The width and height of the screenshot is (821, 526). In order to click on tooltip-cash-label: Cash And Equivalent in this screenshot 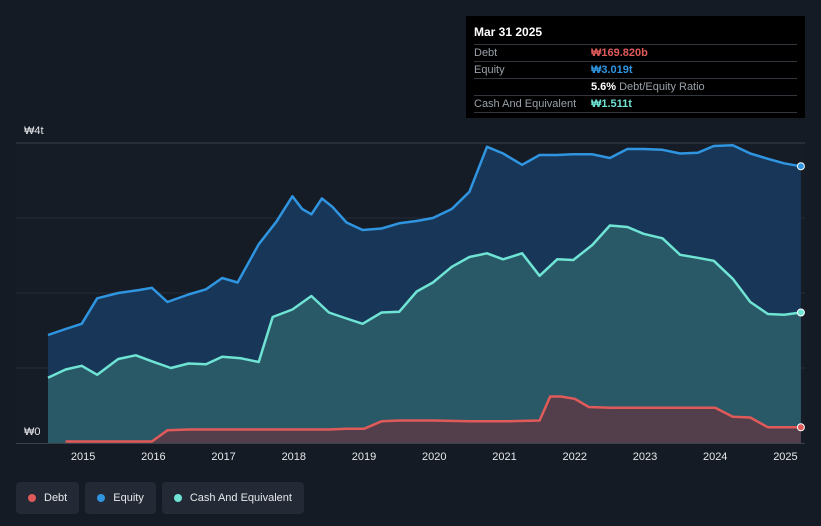, I will do `click(525, 104)`.